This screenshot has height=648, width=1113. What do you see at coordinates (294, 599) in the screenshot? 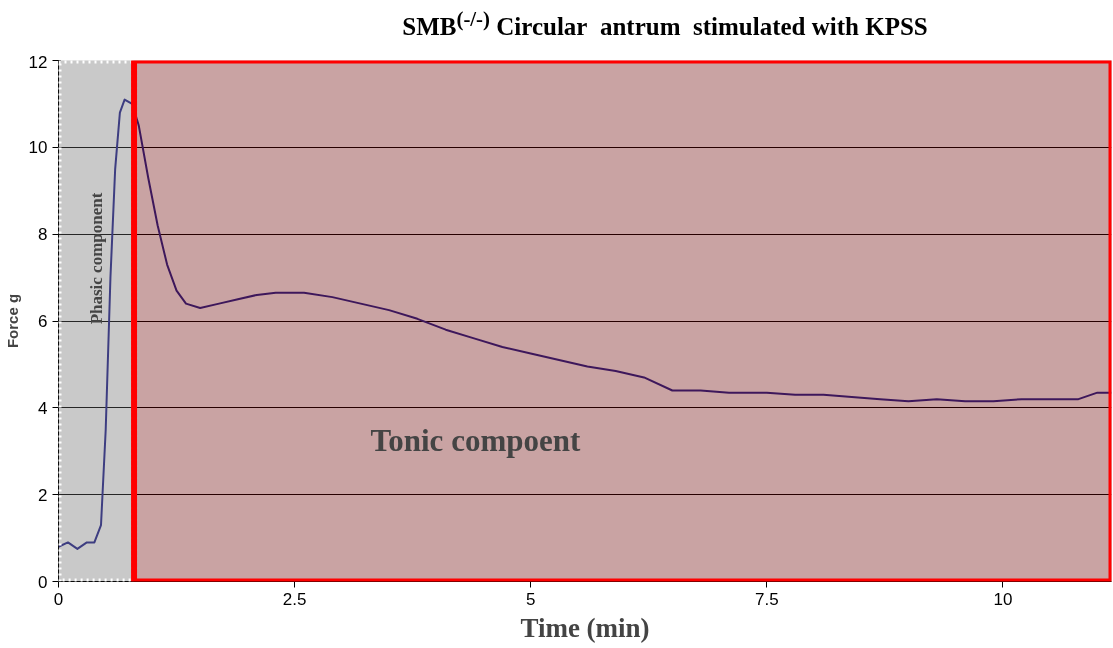
I see `x-tick-label: 2.5` at bounding box center [294, 599].